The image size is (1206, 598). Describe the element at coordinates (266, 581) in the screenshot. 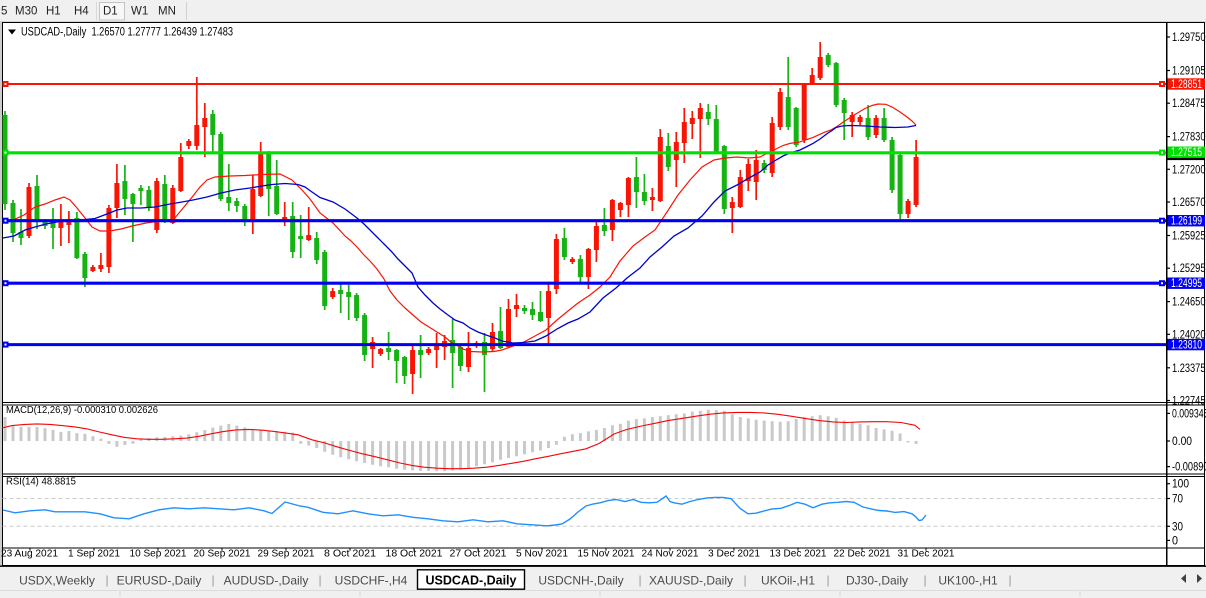

I see `svg-text: AUDUSD-,Daily` at that location.